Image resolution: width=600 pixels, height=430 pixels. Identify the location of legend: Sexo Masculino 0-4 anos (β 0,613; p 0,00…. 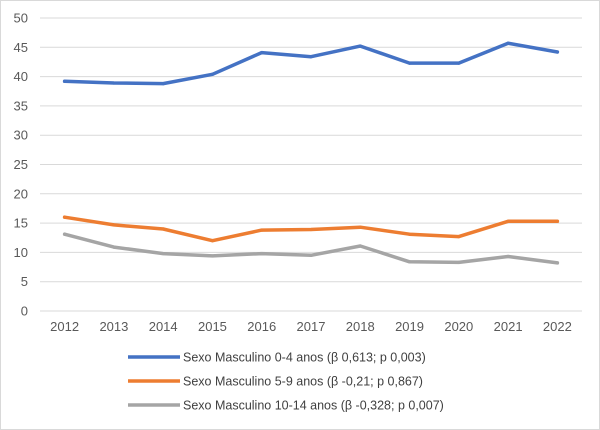
(286, 382).